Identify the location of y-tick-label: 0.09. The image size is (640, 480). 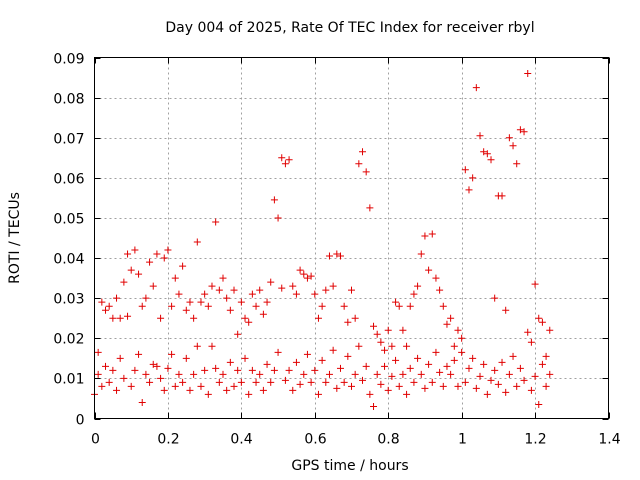
(68, 60).